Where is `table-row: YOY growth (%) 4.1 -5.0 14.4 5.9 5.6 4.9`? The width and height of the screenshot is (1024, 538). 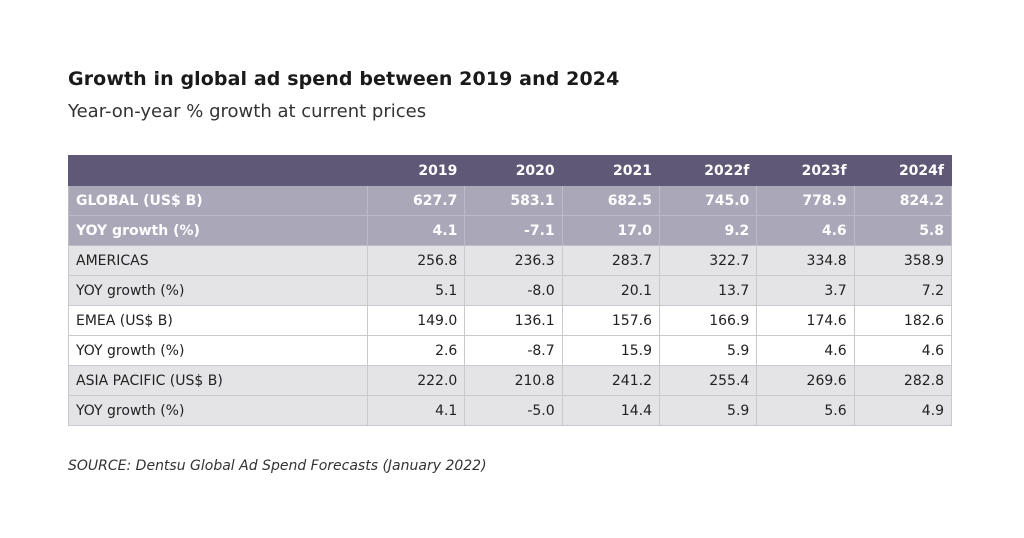 table-row: YOY growth (%) 4.1 -5.0 14.4 5.9 5.6 4.9 is located at coordinates (510, 410).